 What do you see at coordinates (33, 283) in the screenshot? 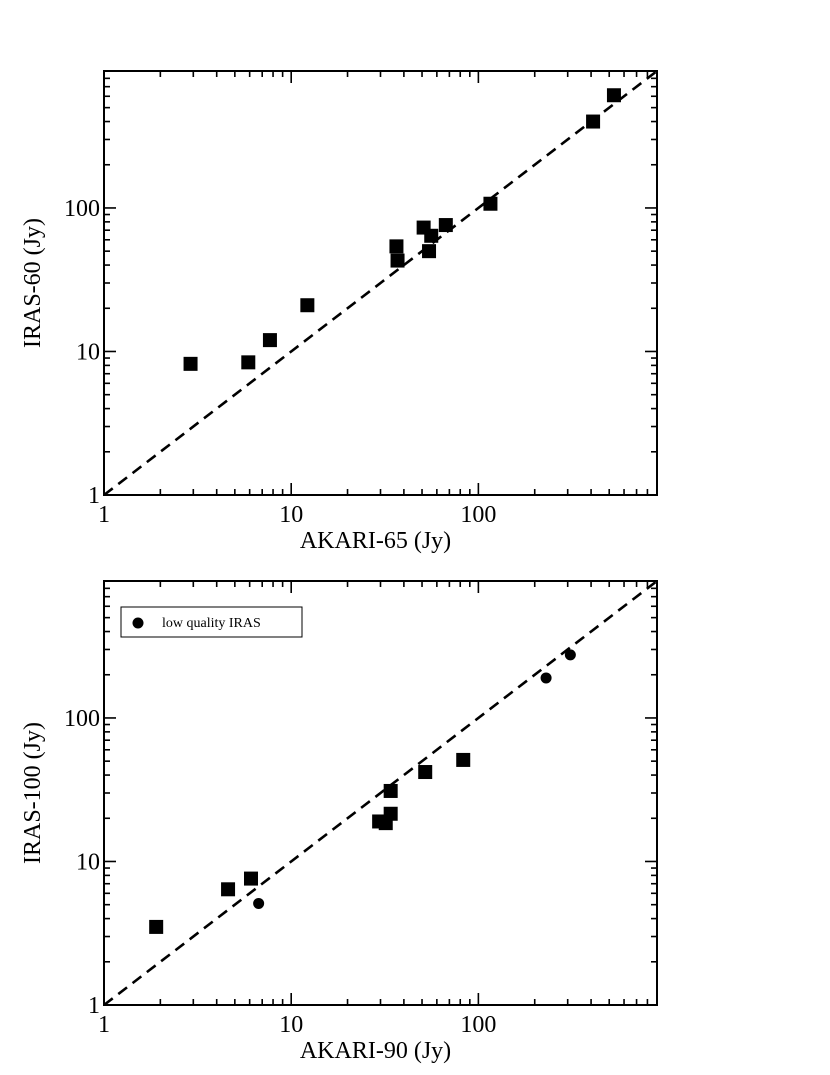
I see `y-axis-label: IRAS-60 (Jy)` at bounding box center [33, 283].